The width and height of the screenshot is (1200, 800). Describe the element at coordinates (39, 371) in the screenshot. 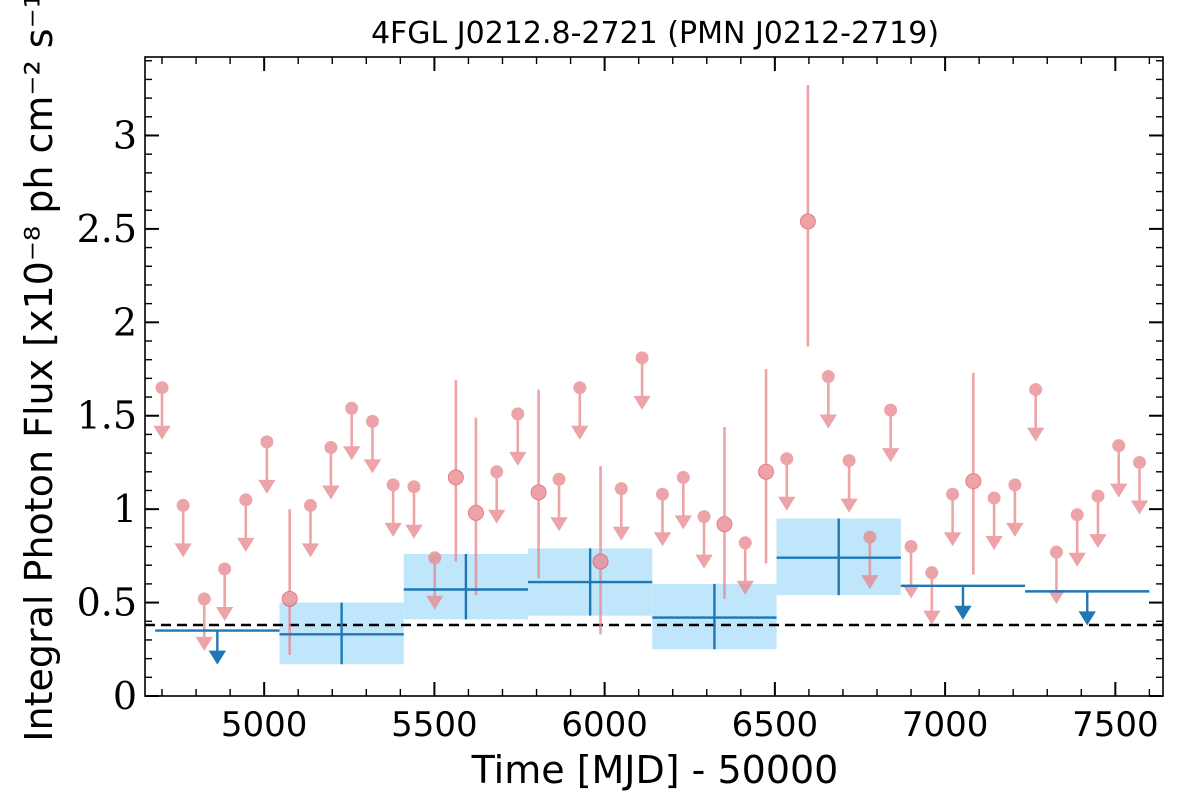

I see `y-axis-label: Integral Photon Flux [x10⁻⁸ ph cm⁻² s⁻¹]` at that location.